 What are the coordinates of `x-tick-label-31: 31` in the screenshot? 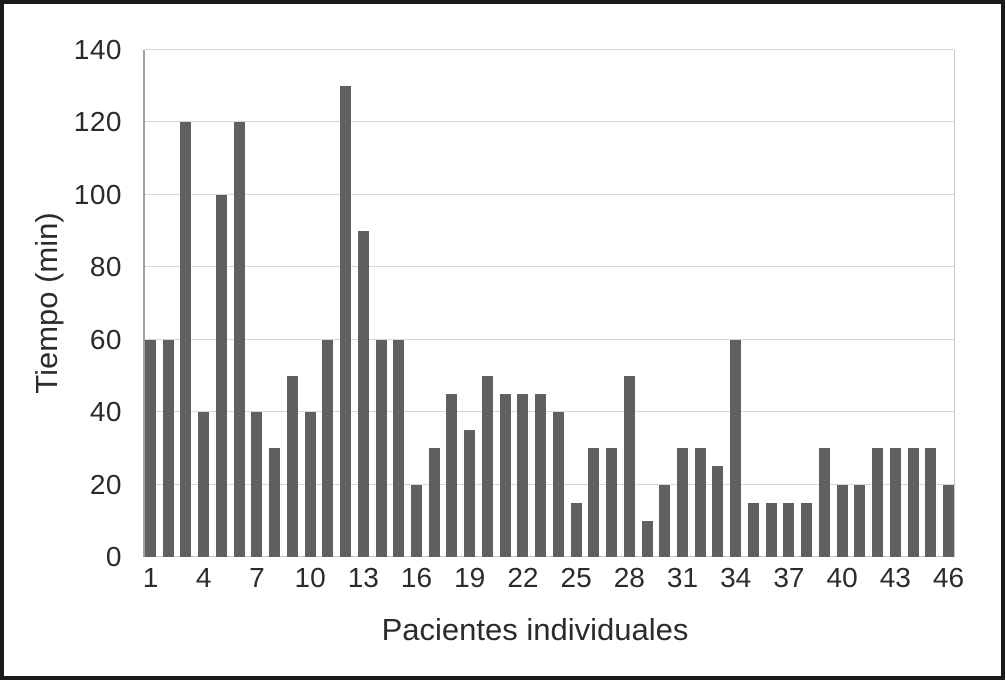 It's located at (682, 577).